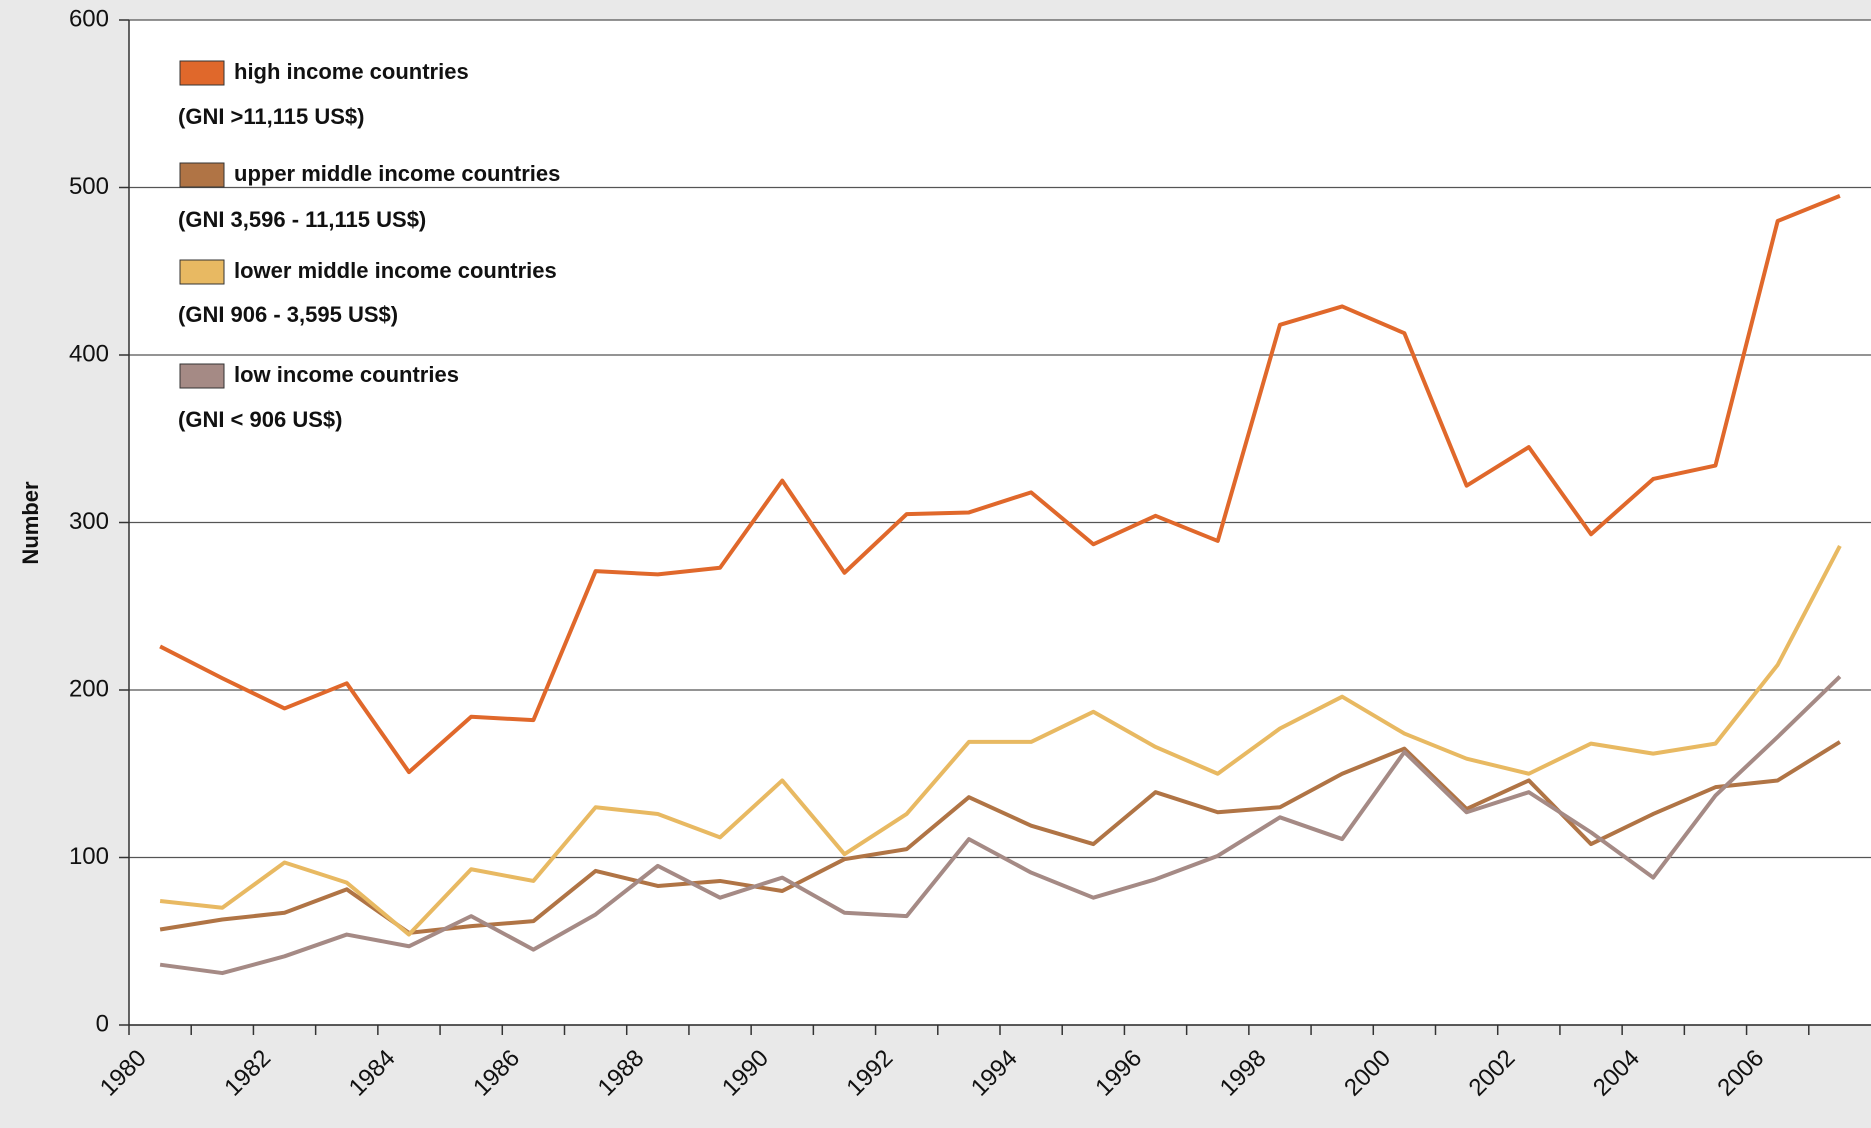  What do you see at coordinates (102, 1023) in the screenshot?
I see `y-tick-label: 0` at bounding box center [102, 1023].